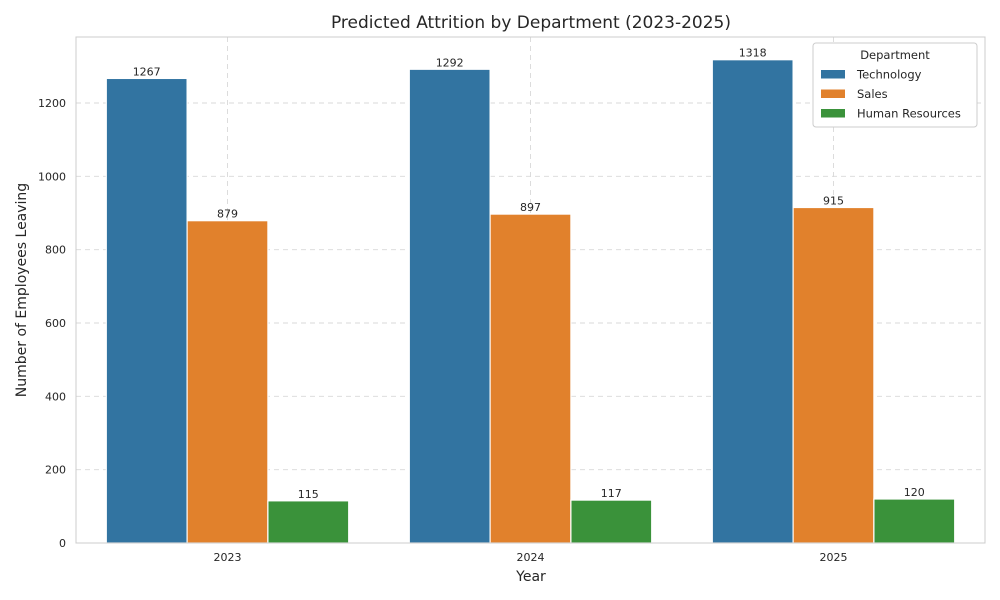 The image size is (1000, 600). What do you see at coordinates (872, 94) in the screenshot?
I see `legend-label-sales: Sales` at bounding box center [872, 94].